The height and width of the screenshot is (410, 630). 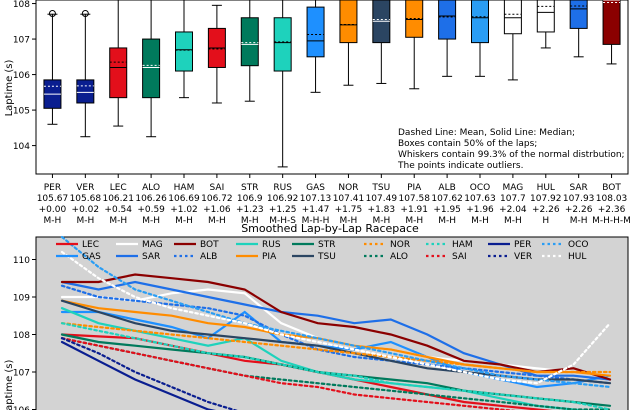 I want to click on xlabel-code: BOT, so click(x=611, y=188).